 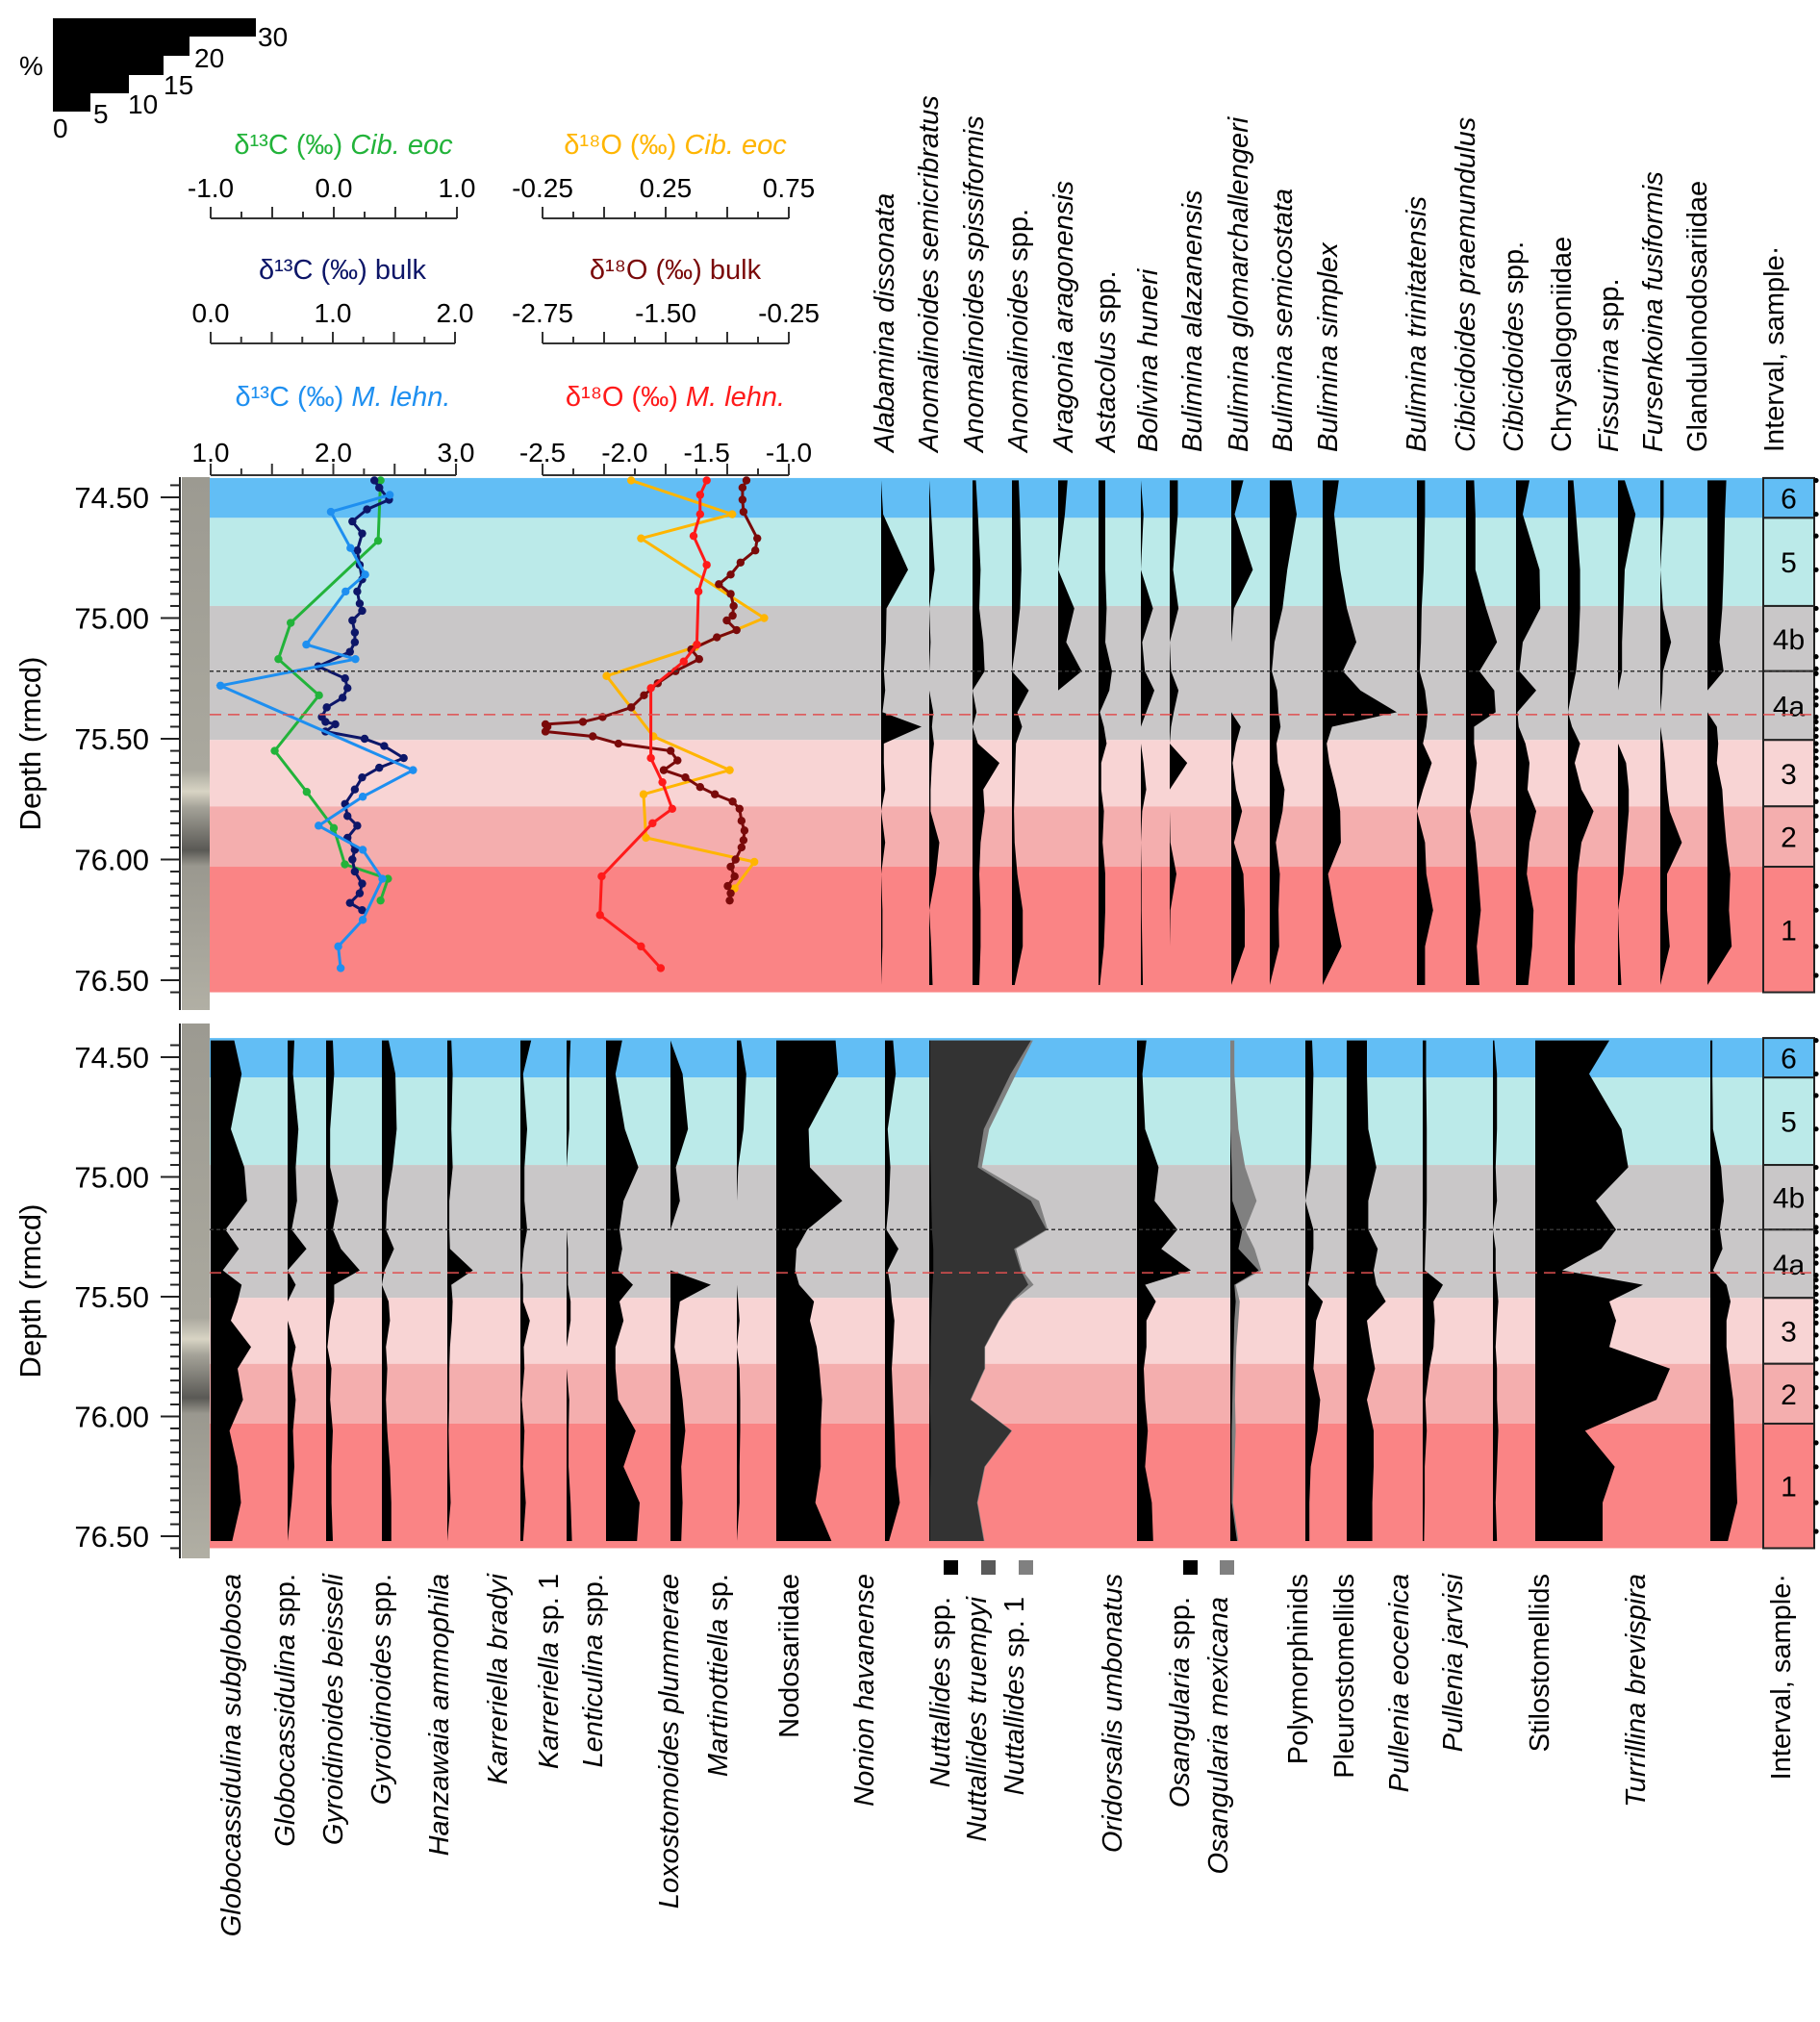 What do you see at coordinates (343, 146) in the screenshot?
I see `axis-title-c13_cib: δ¹³C (‰) Cib. eoc` at bounding box center [343, 146].